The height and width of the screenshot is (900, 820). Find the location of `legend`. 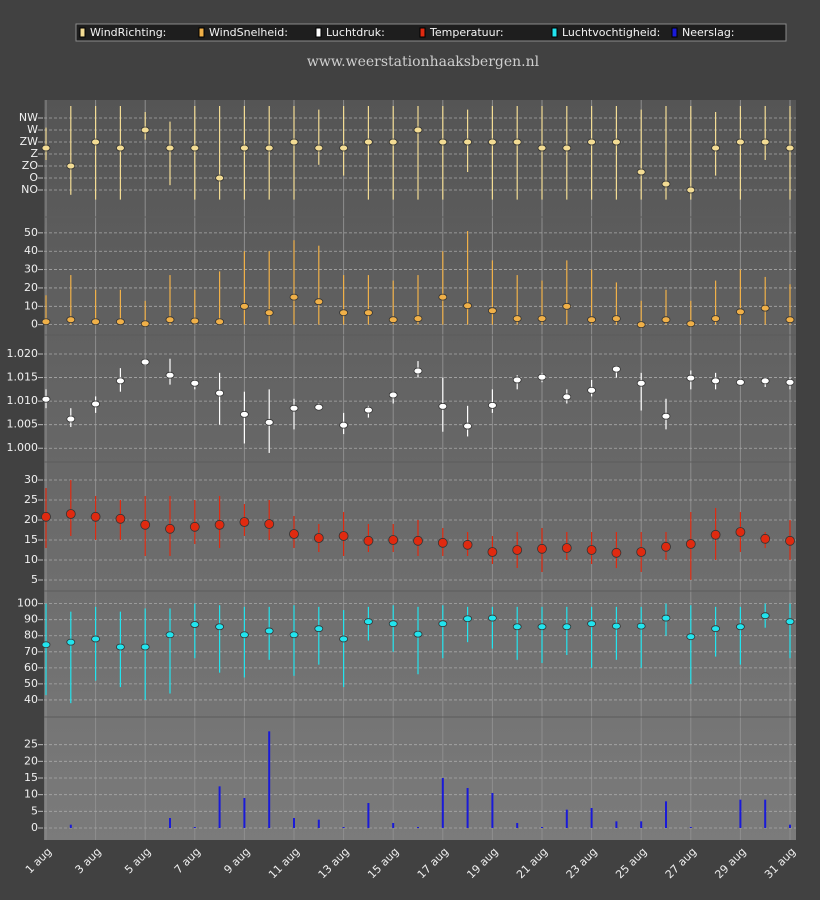

legend is located at coordinates (431, 32).